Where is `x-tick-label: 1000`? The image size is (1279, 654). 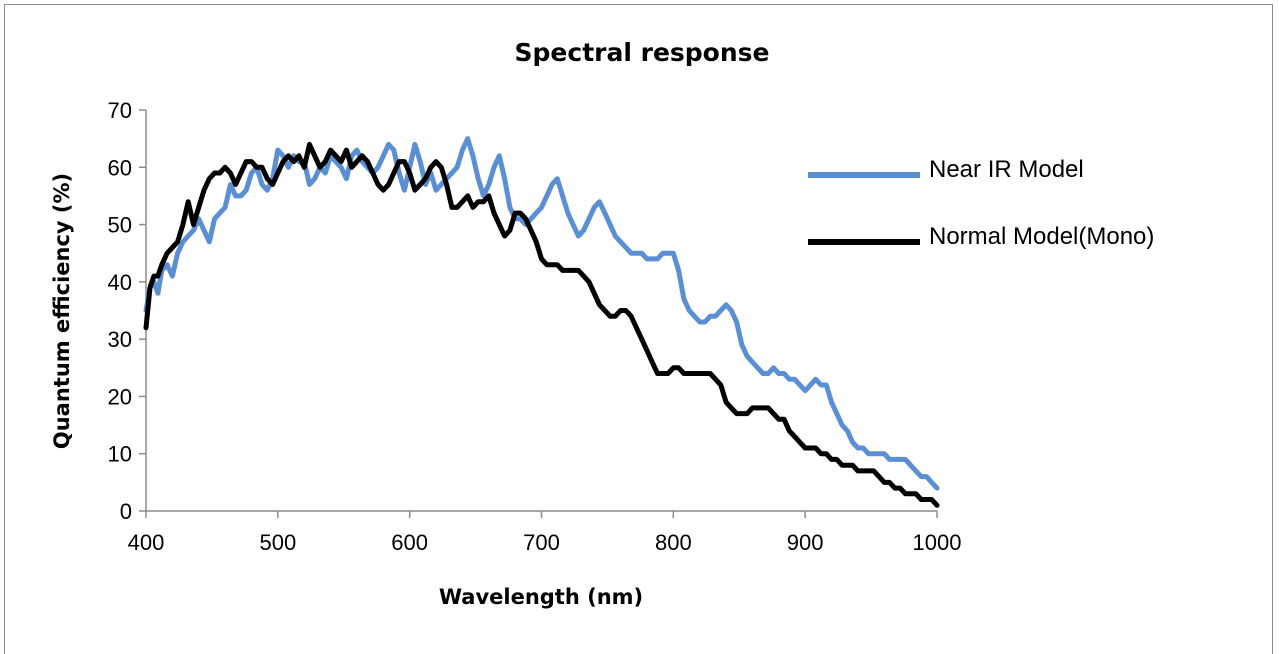 x-tick-label: 1000 is located at coordinates (937, 542).